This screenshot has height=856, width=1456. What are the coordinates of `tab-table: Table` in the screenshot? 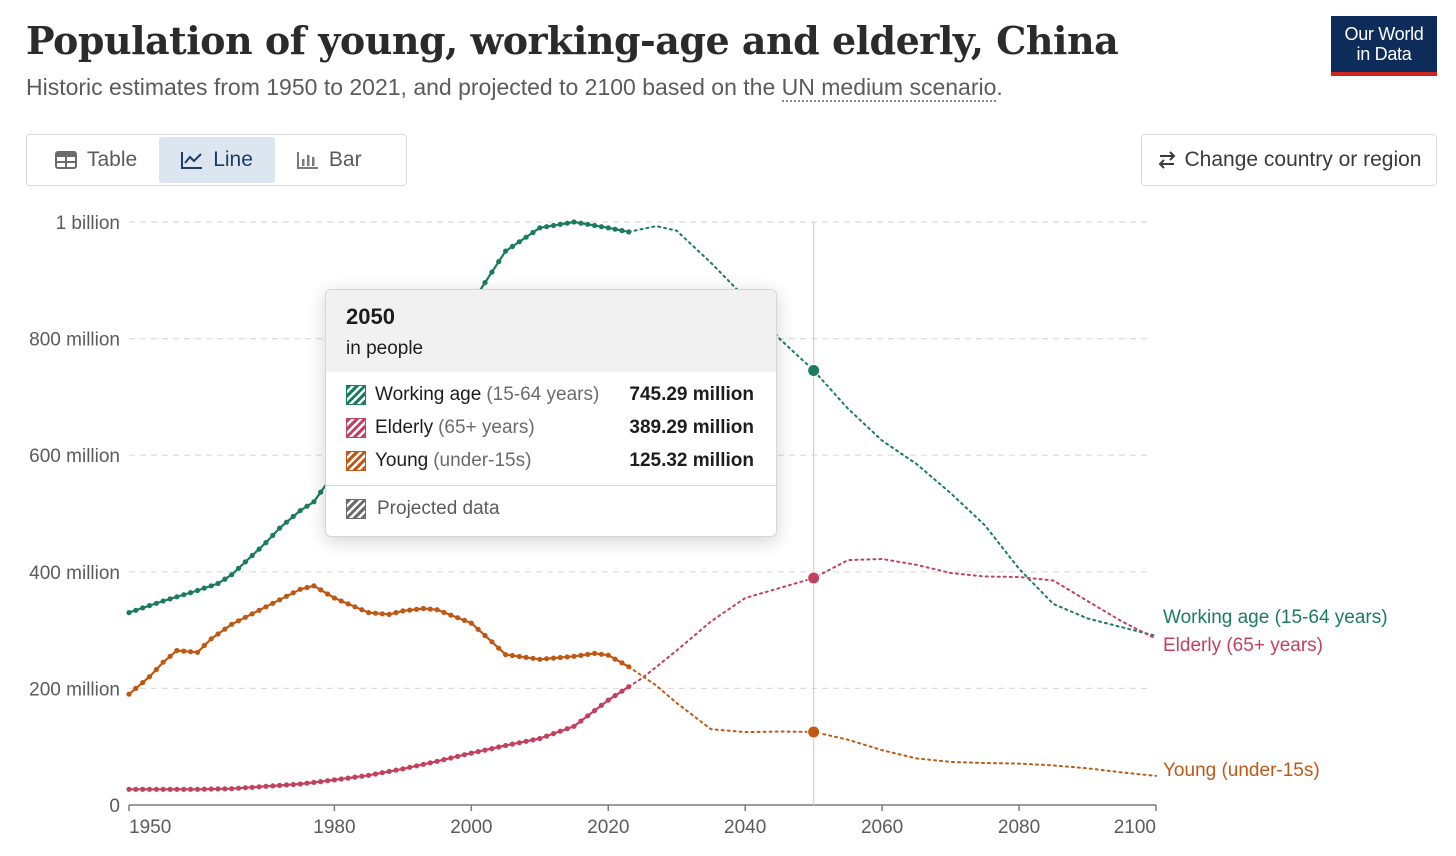 It's located at (96, 160).